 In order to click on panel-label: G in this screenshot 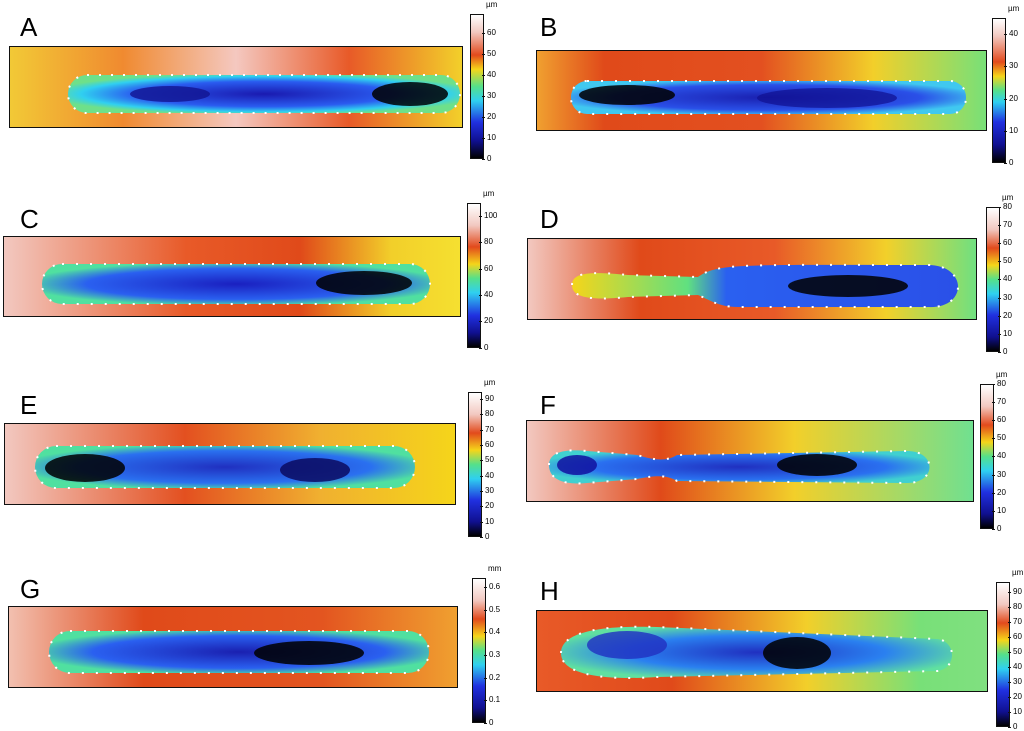, I will do `click(30, 589)`.